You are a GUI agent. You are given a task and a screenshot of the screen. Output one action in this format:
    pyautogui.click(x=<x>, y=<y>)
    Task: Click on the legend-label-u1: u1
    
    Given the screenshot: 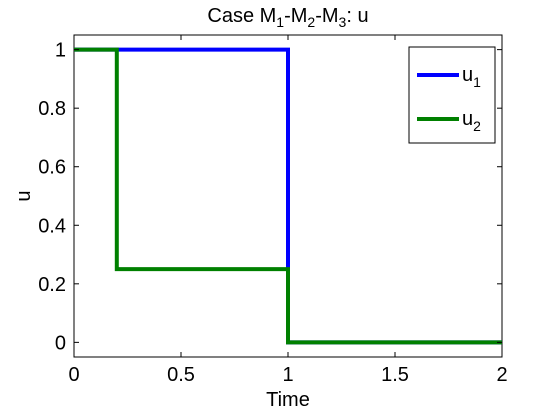 What is the action you would take?
    pyautogui.click(x=471, y=77)
    